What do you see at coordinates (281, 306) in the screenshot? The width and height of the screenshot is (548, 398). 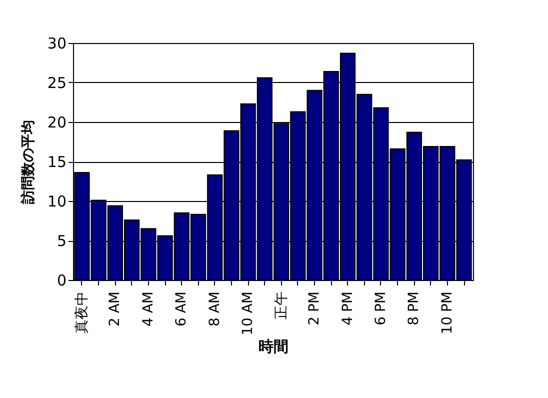 I see `x-tick-label: 正午` at bounding box center [281, 306].